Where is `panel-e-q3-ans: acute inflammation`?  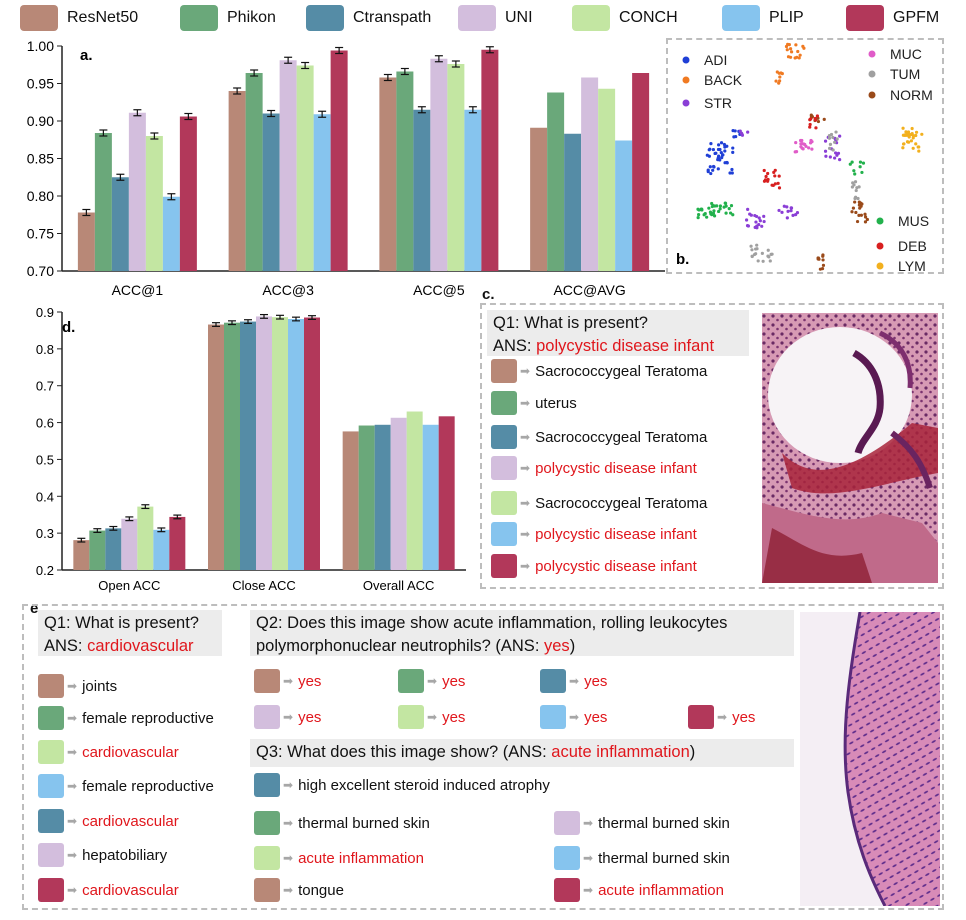 panel-e-q3-ans: acute inflammation is located at coordinates (620, 752).